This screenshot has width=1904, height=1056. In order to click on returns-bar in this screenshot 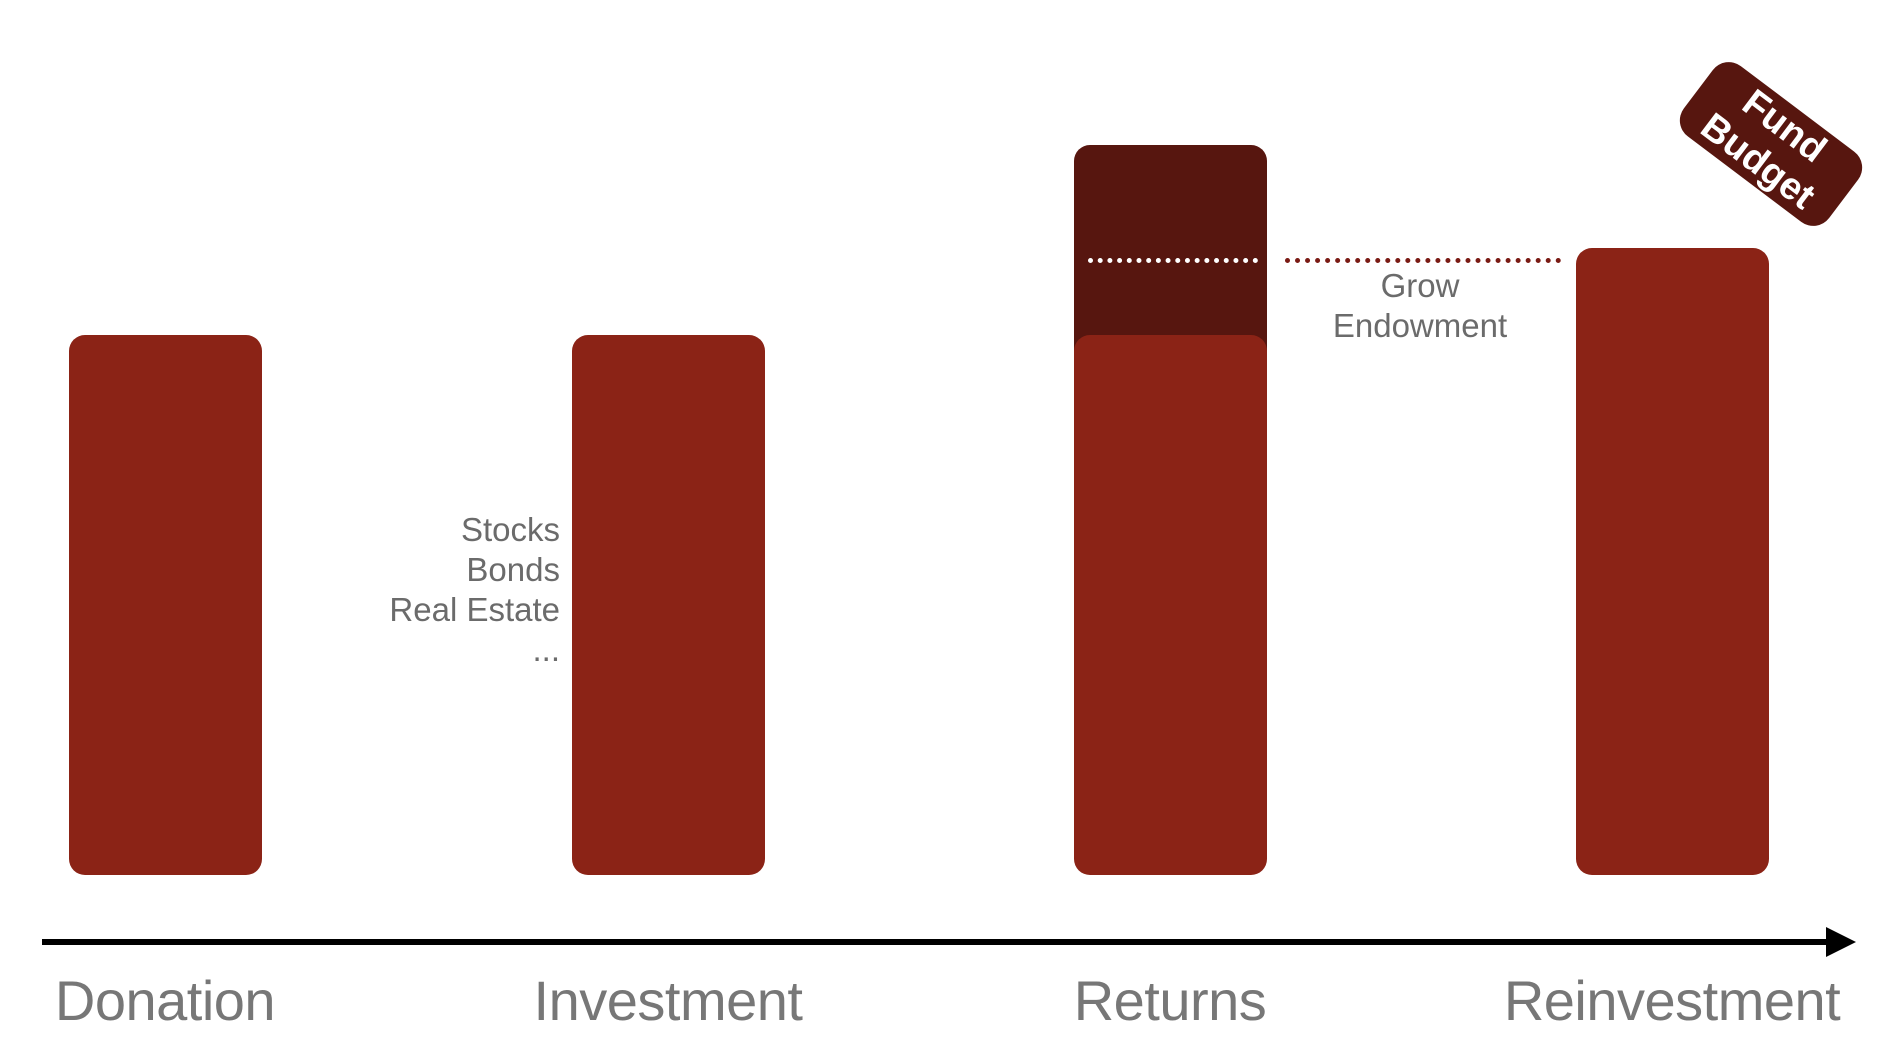, I will do `click(1170, 605)`.